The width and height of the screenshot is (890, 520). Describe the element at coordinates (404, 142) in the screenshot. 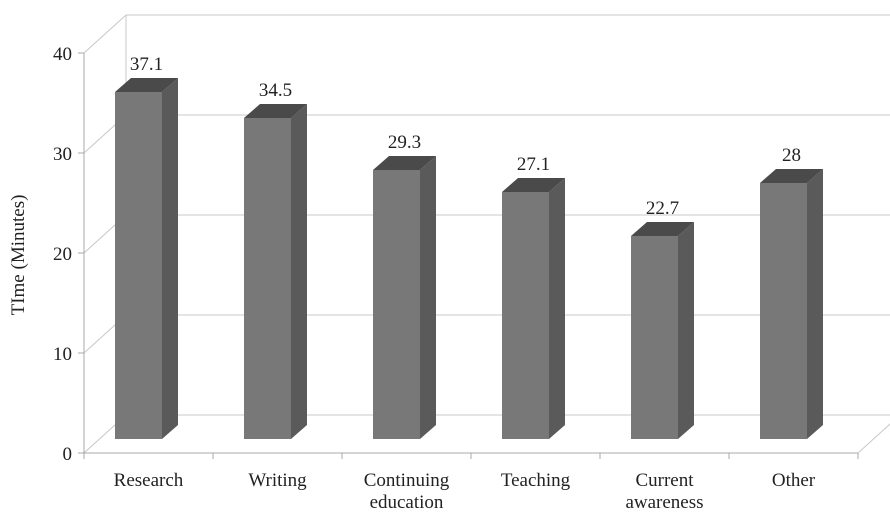

I see `data-label: 29.3` at that location.